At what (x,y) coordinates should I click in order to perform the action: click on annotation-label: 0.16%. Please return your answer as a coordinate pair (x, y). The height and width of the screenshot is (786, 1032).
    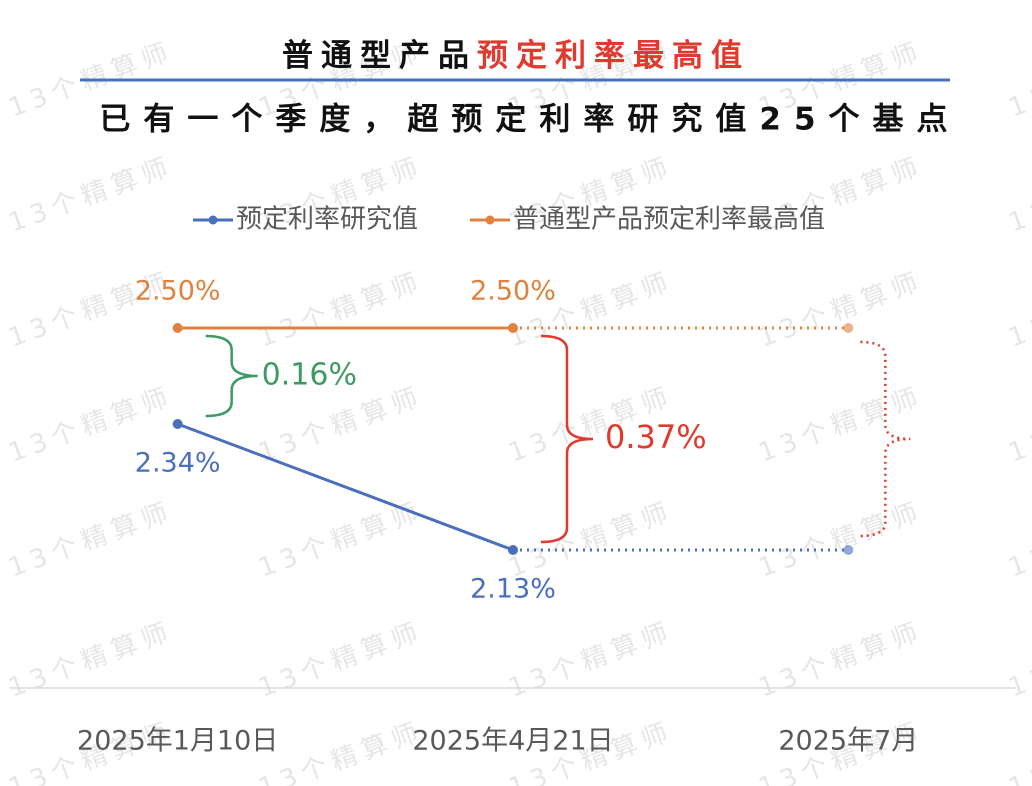
    Looking at the image, I should click on (309, 375).